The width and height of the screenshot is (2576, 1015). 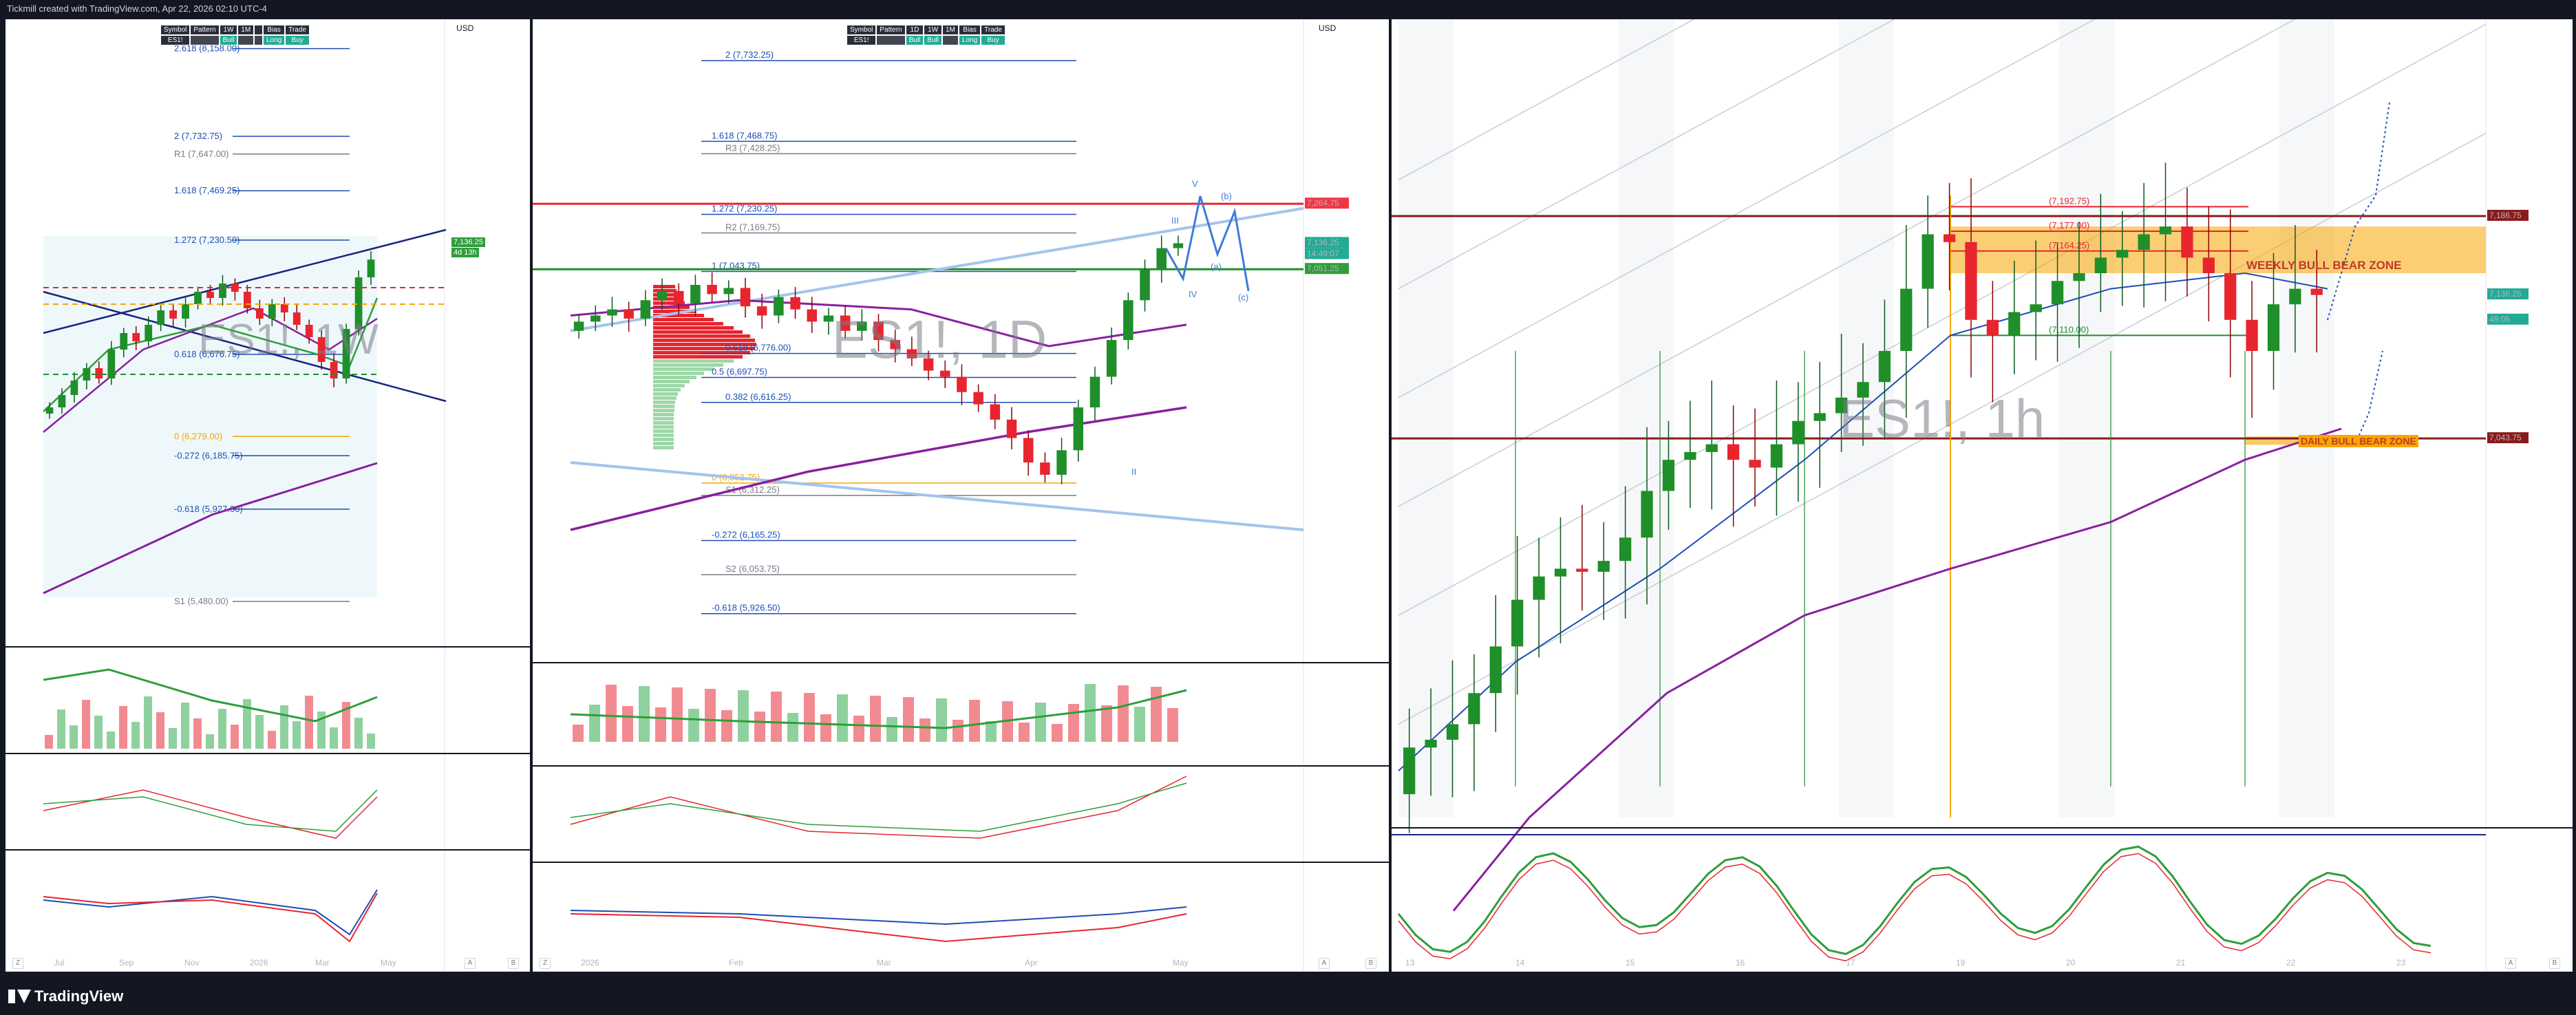 I want to click on daily-wave-label: IV, so click(x=1193, y=294).